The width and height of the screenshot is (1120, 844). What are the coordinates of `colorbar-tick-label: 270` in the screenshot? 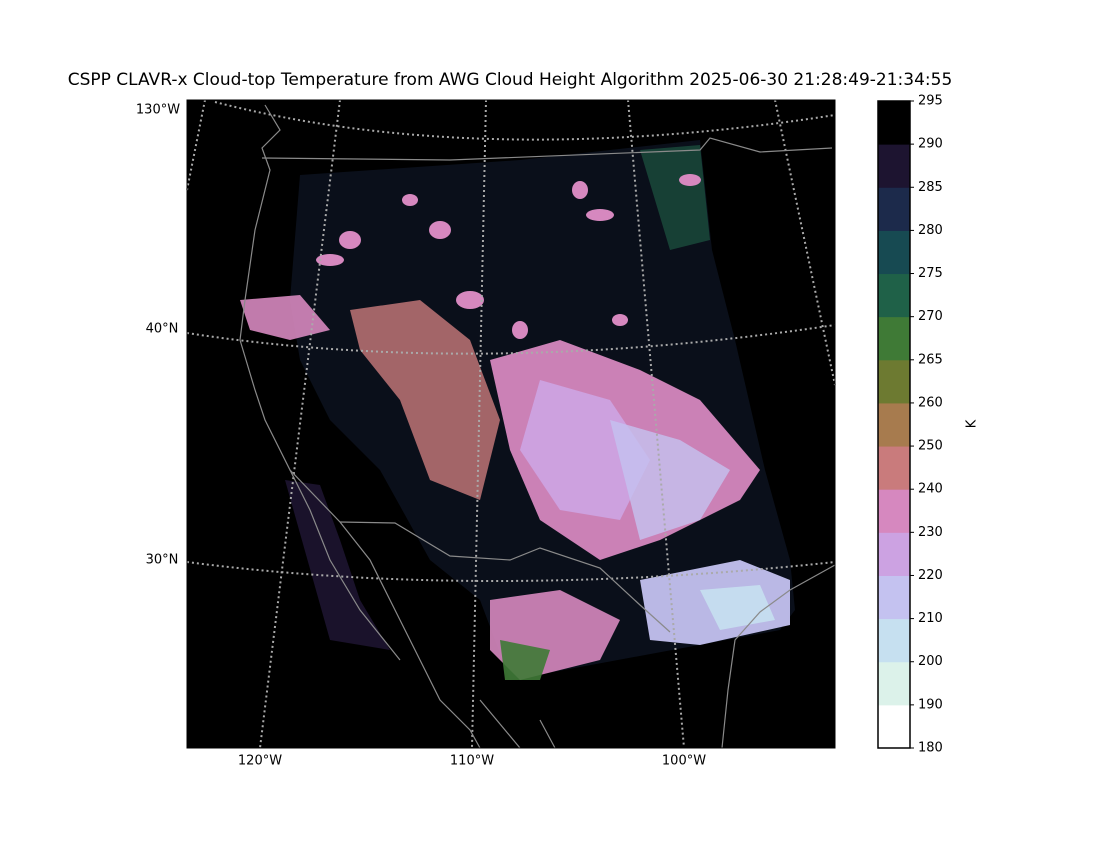 It's located at (930, 316).